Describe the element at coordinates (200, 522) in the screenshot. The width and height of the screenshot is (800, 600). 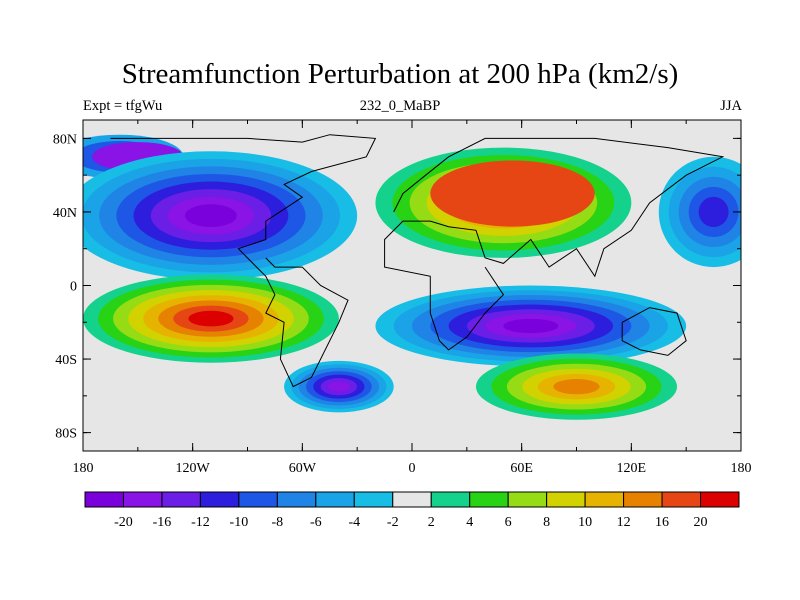
I see `colorbar-label: -12` at that location.